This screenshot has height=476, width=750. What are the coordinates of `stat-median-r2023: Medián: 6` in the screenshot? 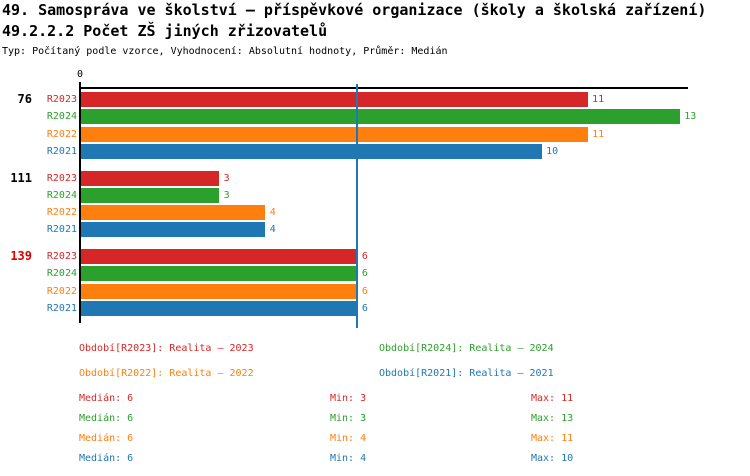 It's located at (106, 398).